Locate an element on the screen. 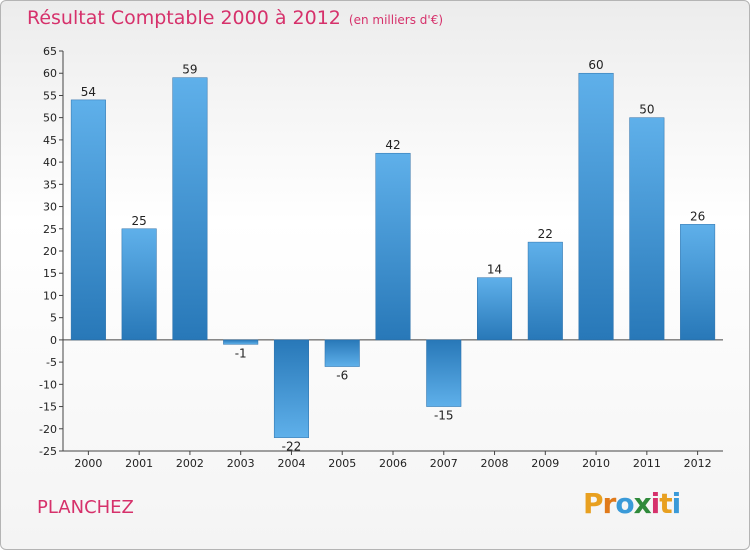 The image size is (750, 550). bar-2006 is located at coordinates (393, 246).